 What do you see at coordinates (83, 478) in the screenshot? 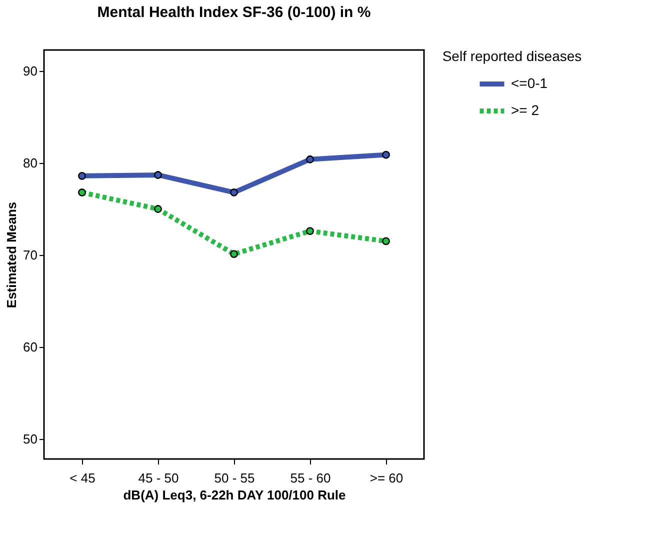
I see `x-tick-label: < 45` at bounding box center [83, 478].